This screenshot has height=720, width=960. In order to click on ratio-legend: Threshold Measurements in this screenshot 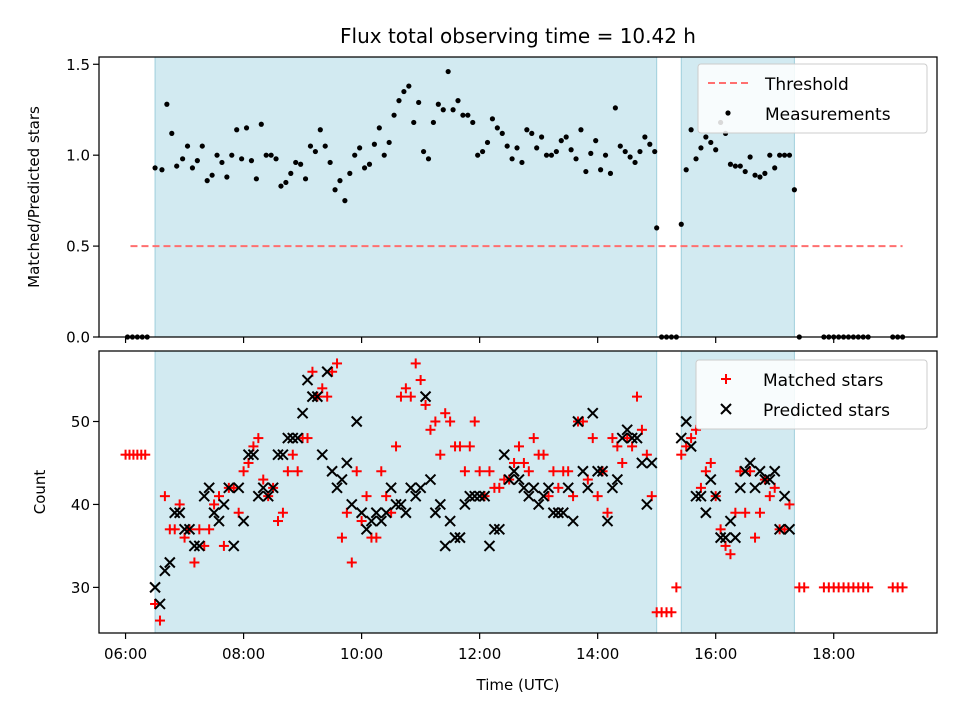, I will do `click(812, 98)`.